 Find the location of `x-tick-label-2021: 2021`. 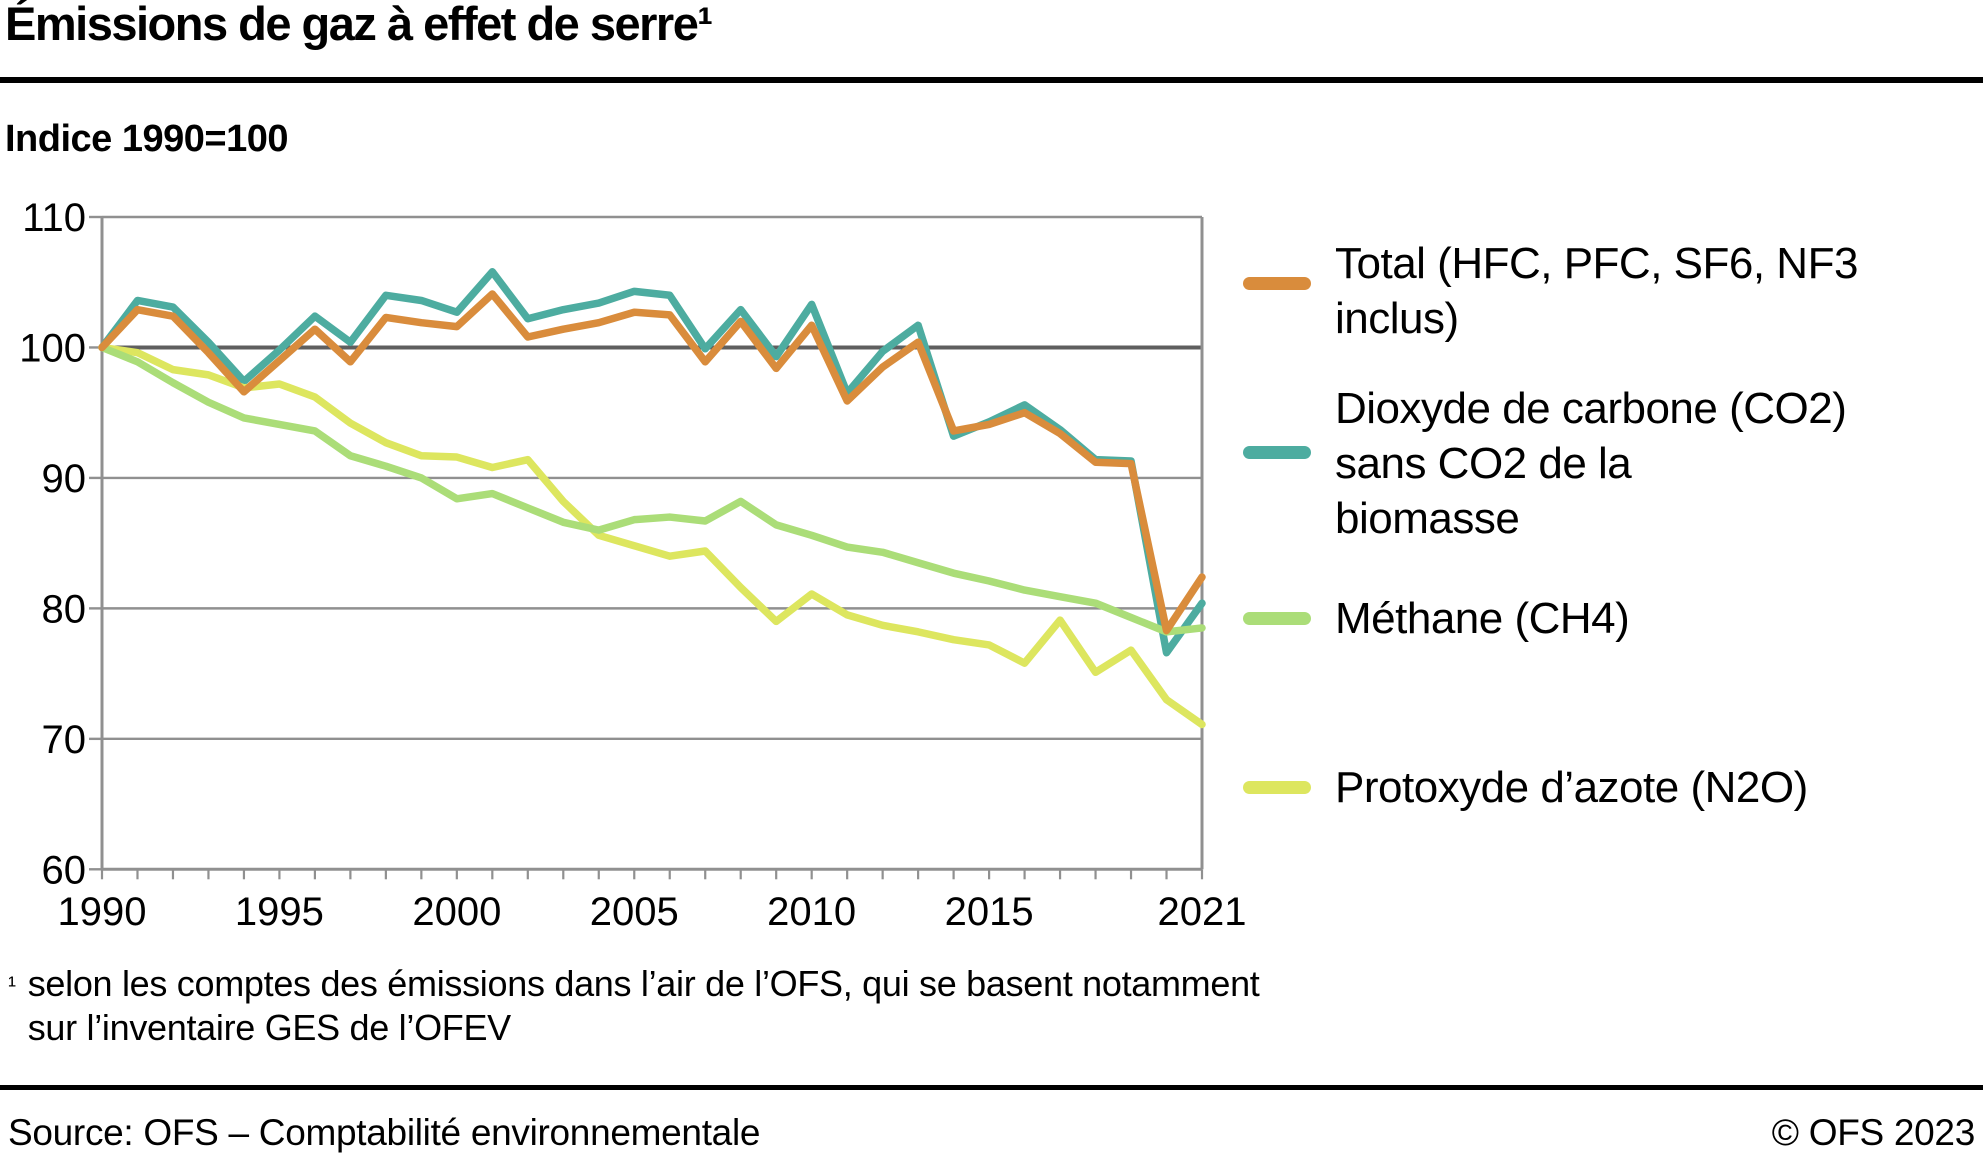

x-tick-label-2021: 2021 is located at coordinates (1202, 912).